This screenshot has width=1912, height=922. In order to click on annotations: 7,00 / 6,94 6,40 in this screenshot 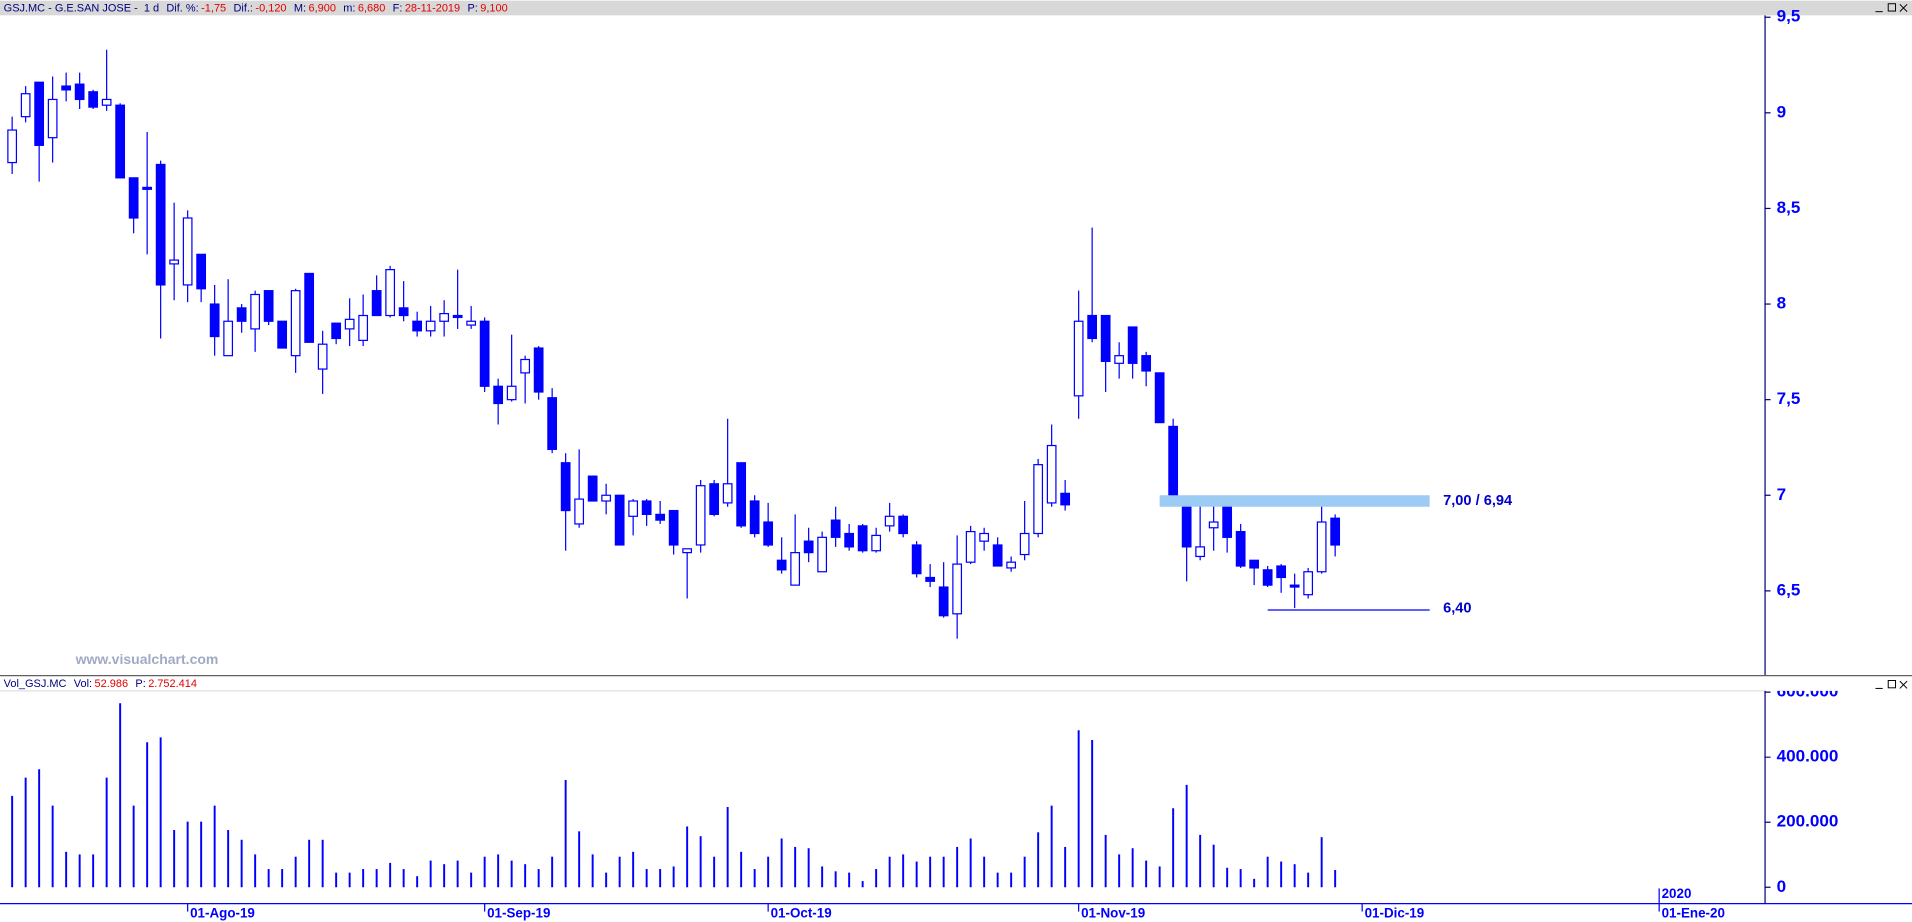, I will do `click(1336, 555)`.